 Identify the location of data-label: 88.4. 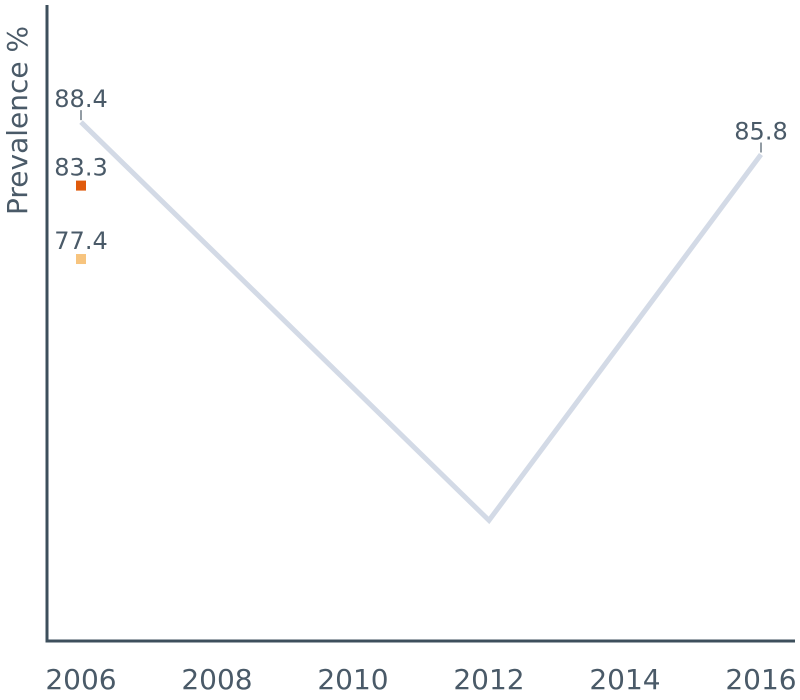
(80, 99).